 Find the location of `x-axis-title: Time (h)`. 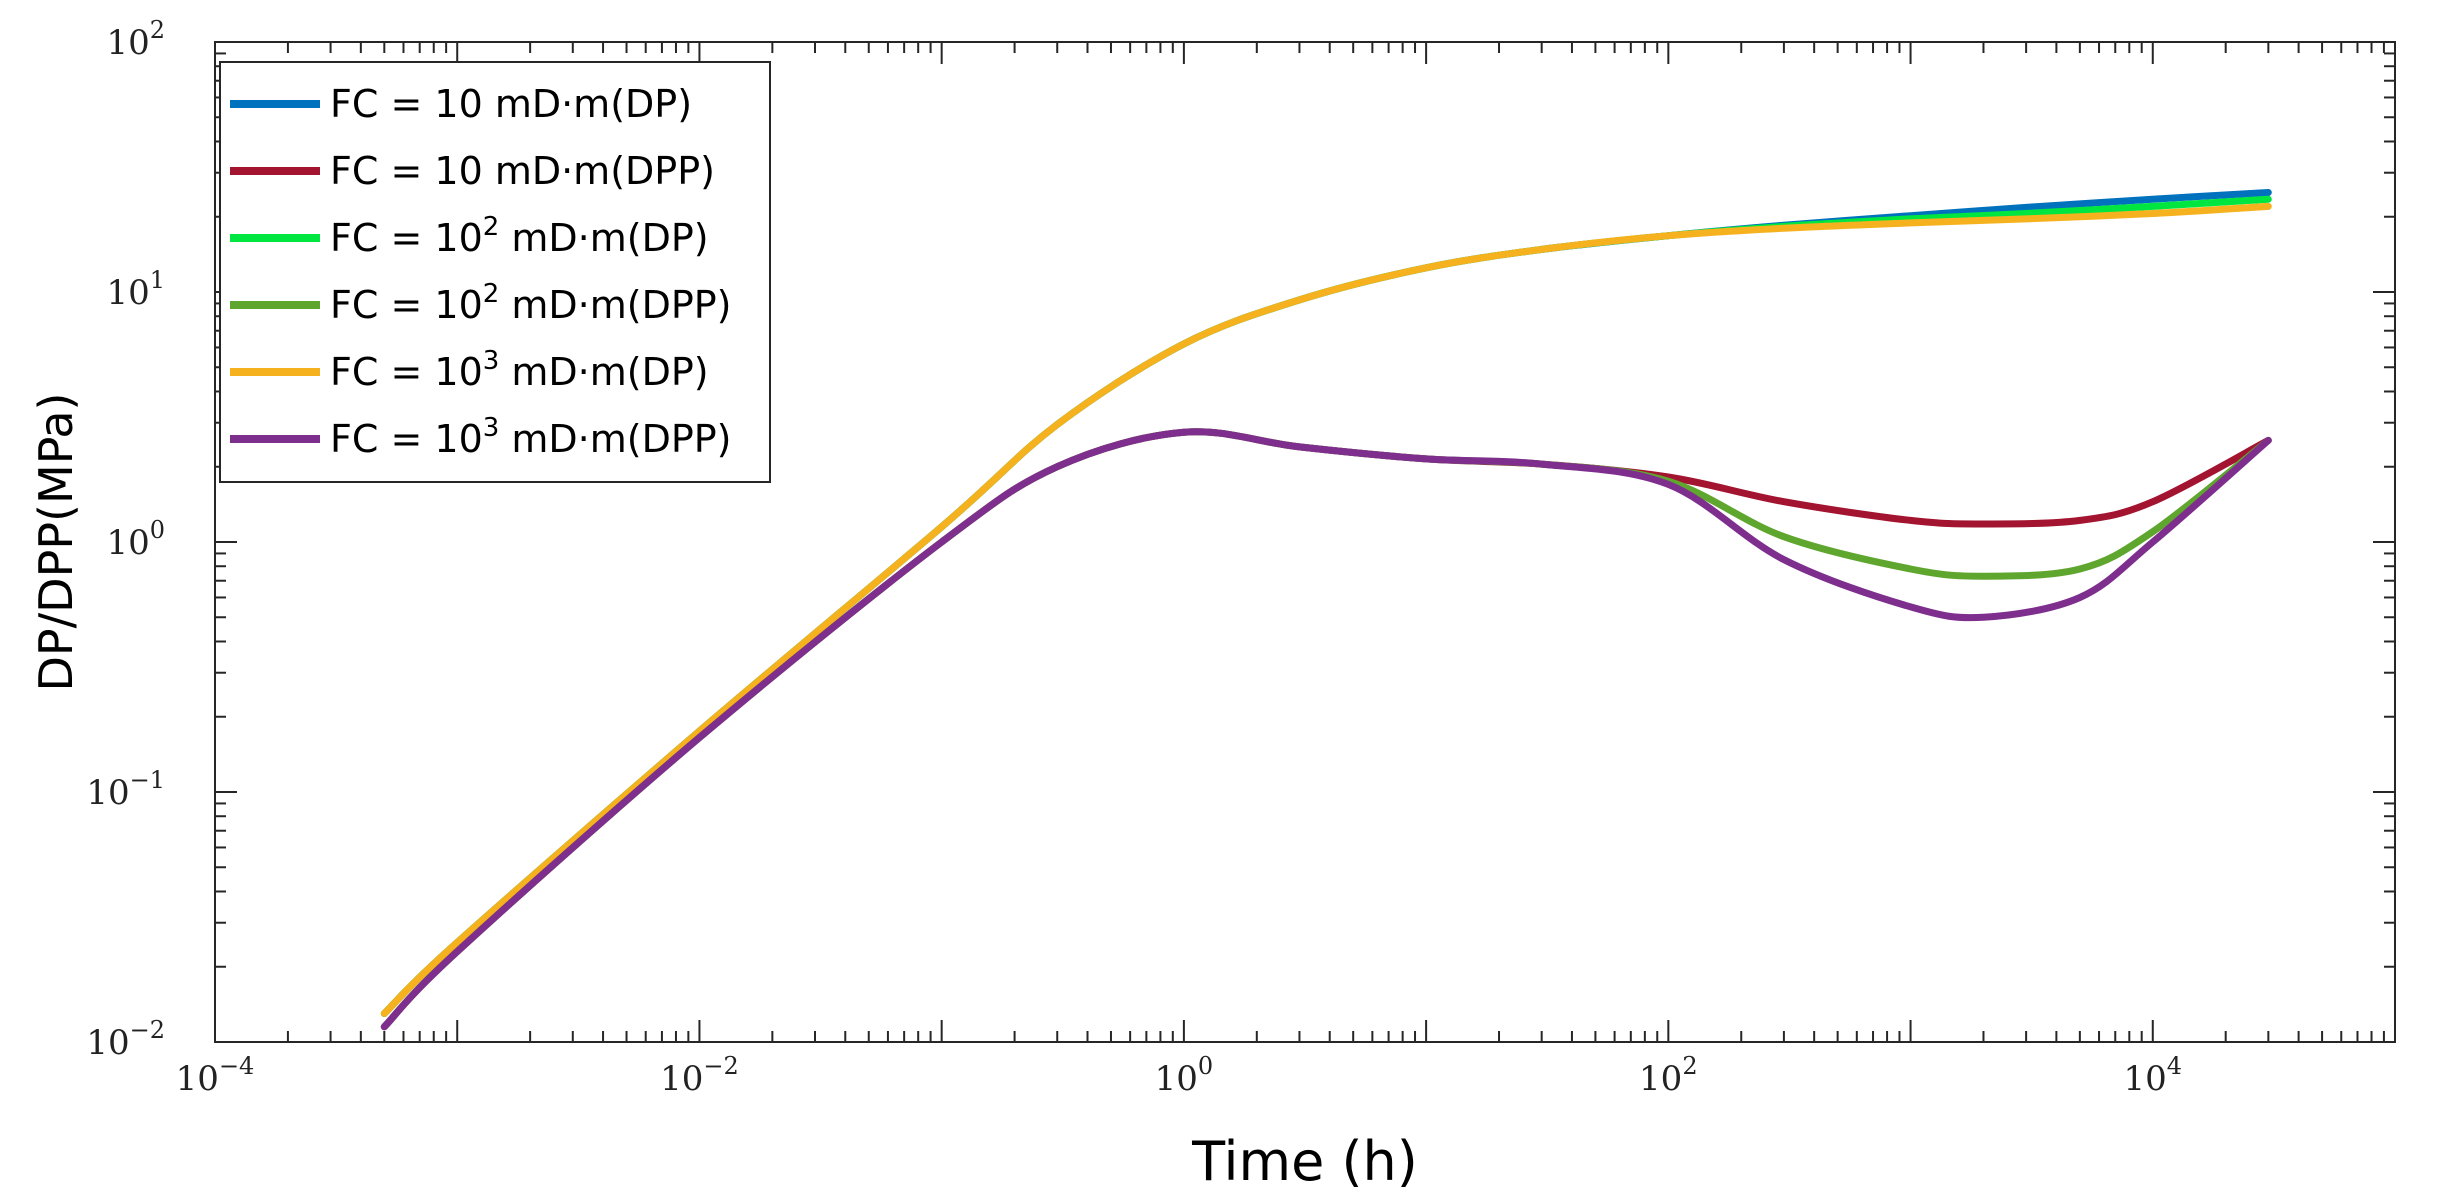

x-axis-title: Time (h) is located at coordinates (1304, 1161).